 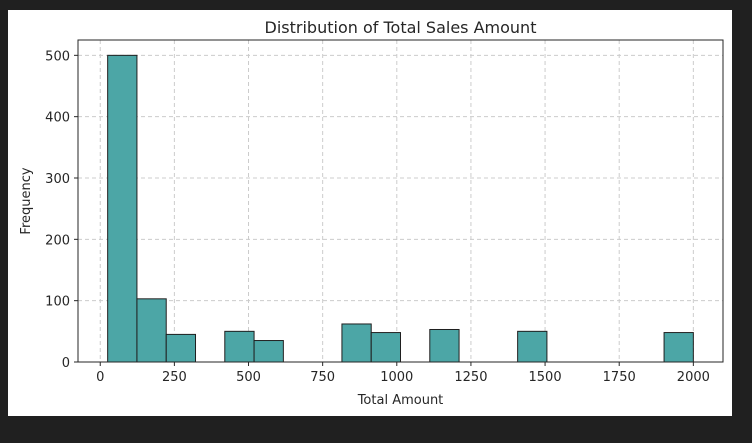 What do you see at coordinates (61, 210) in the screenshot?
I see `y-axis-ticks: 0 100 200 300 400 500` at bounding box center [61, 210].